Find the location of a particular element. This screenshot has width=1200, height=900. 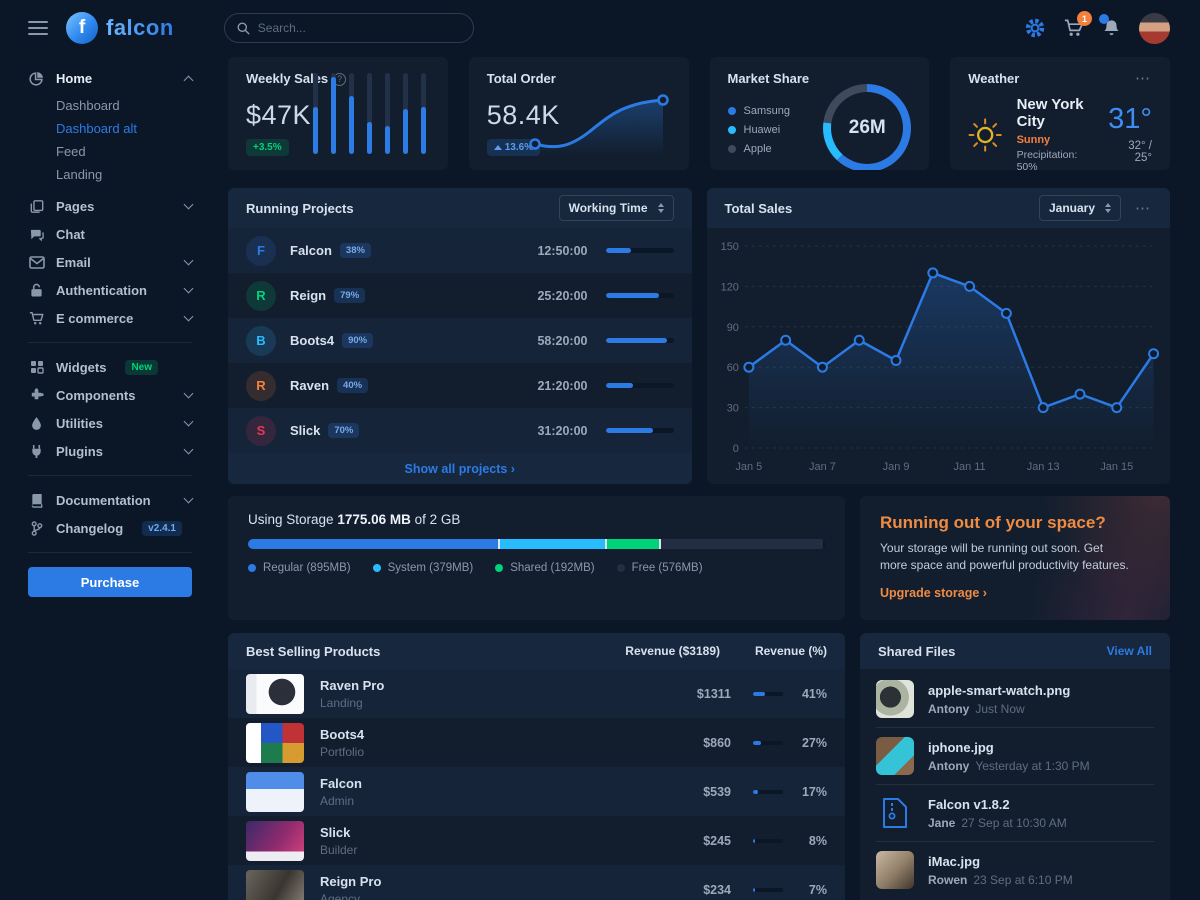

project-time: 21:20:00 is located at coordinates (562, 385).